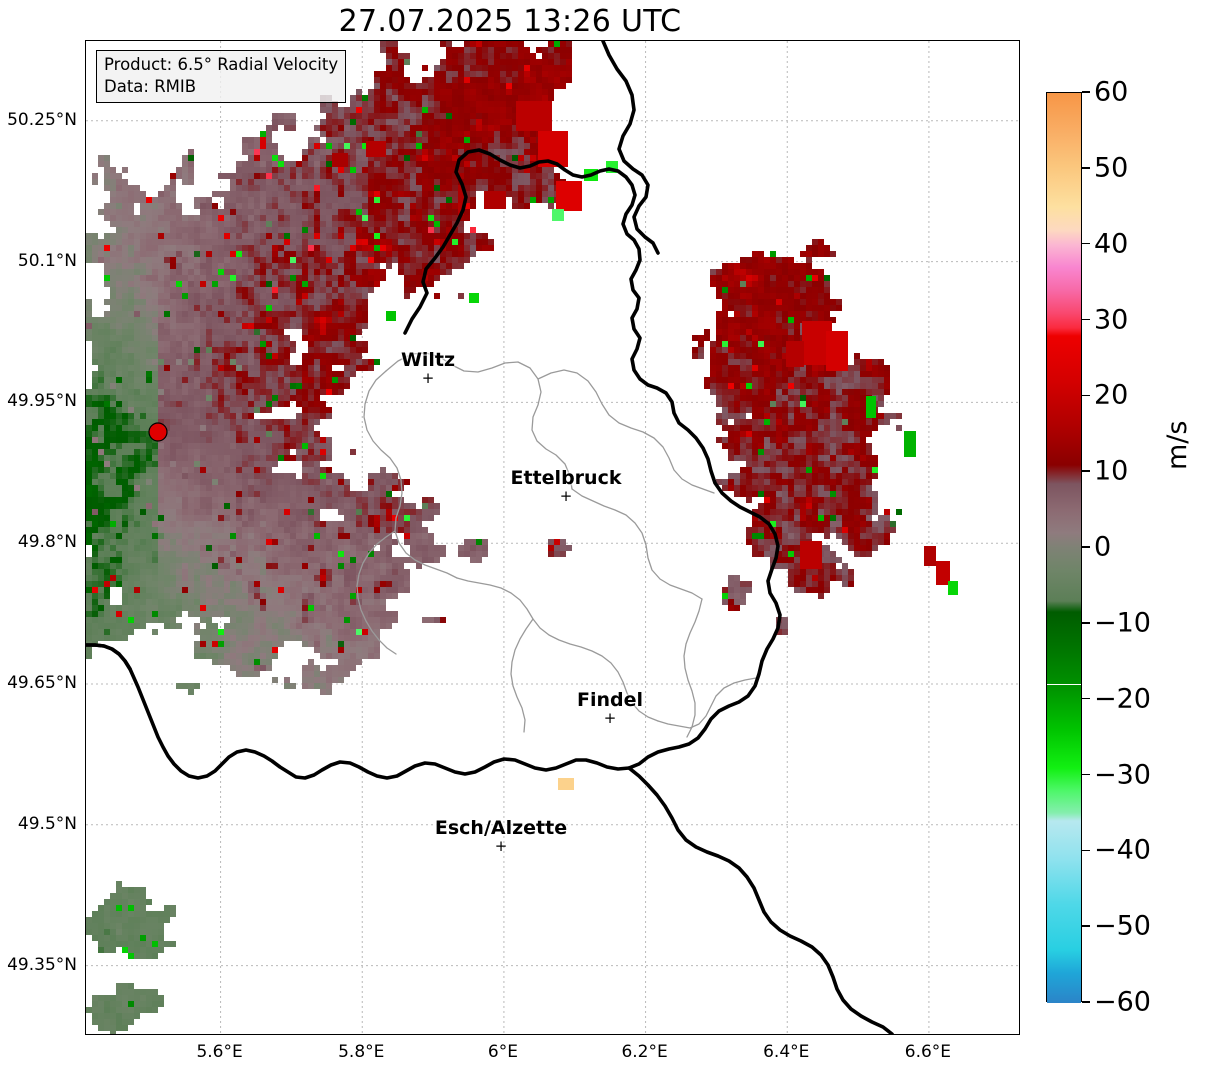  What do you see at coordinates (1111, 168) in the screenshot?
I see `colorbar-tick-label: 50` at bounding box center [1111, 168].